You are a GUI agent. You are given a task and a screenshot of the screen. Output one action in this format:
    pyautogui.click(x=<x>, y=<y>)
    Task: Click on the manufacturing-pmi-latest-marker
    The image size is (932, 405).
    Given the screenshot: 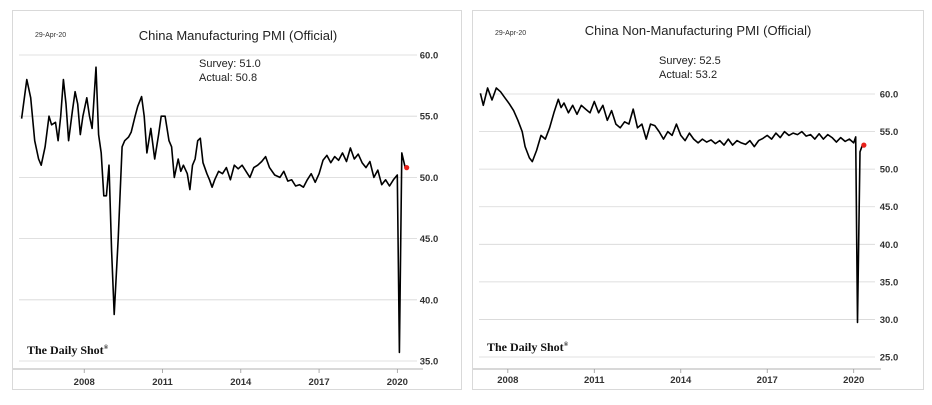 What is the action you would take?
    pyautogui.click(x=407, y=168)
    